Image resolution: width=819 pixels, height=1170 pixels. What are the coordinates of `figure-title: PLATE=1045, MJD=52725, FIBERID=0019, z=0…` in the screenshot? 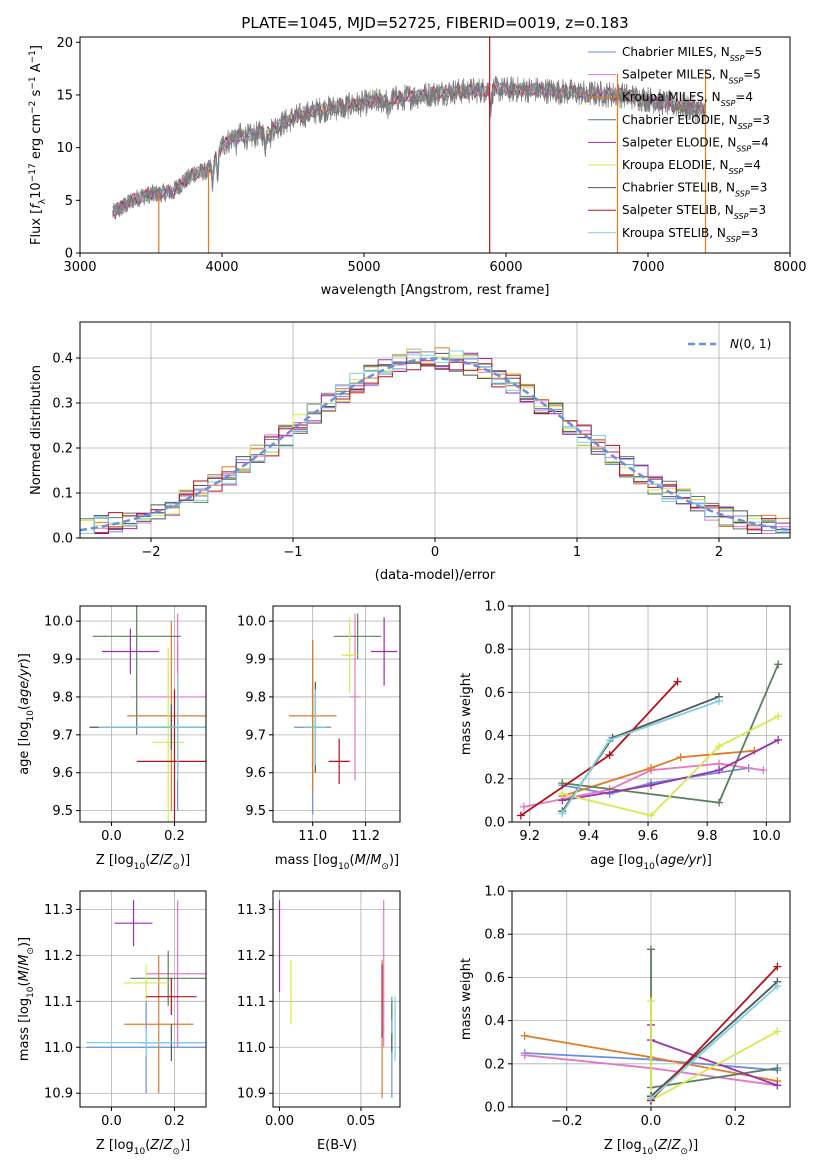 It's located at (434, 23).